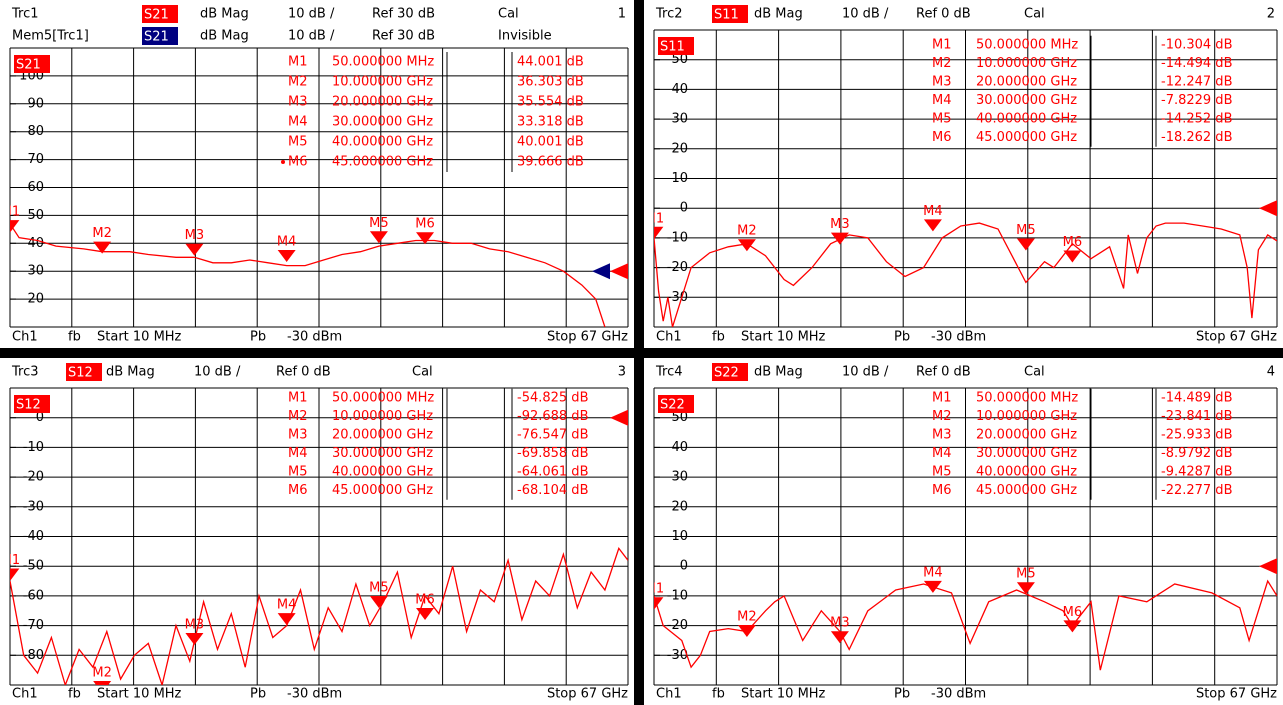 The image size is (1283, 705). What do you see at coordinates (1026, 416) in the screenshot?
I see `marker-freq: 10.000000 GHz` at bounding box center [1026, 416].